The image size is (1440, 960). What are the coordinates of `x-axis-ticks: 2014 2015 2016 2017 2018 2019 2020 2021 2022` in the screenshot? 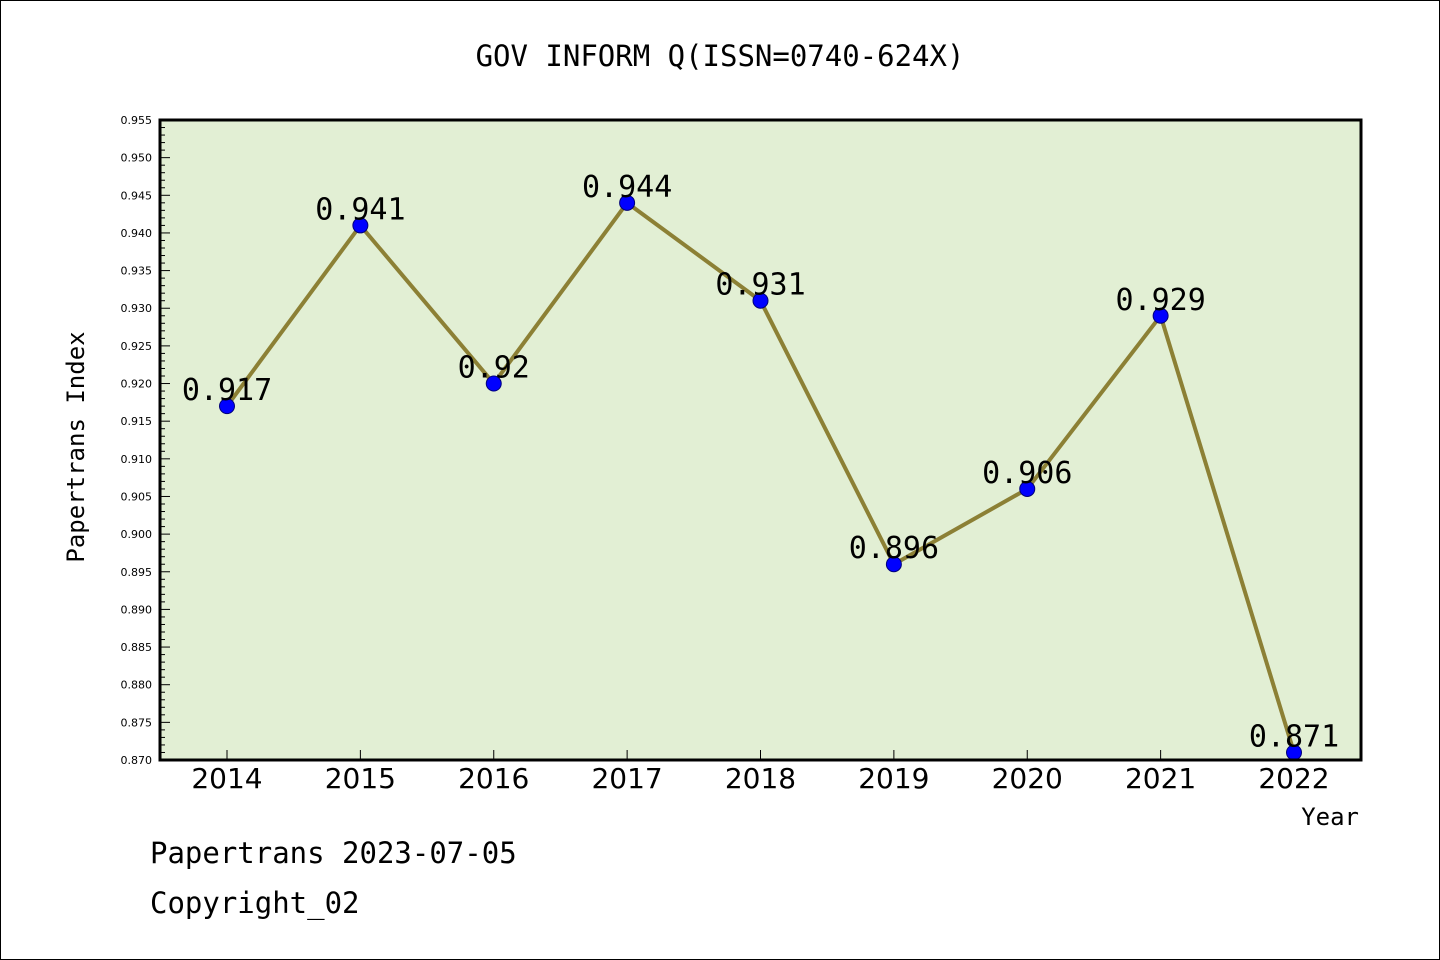 It's located at (760, 772).